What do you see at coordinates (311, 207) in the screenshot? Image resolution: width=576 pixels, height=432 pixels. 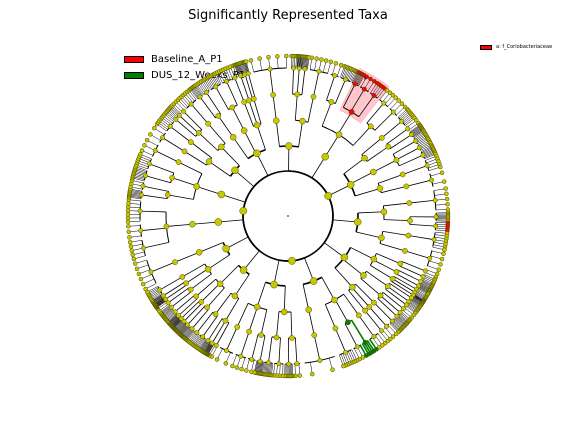 I see `tree-arc` at bounding box center [311, 207].